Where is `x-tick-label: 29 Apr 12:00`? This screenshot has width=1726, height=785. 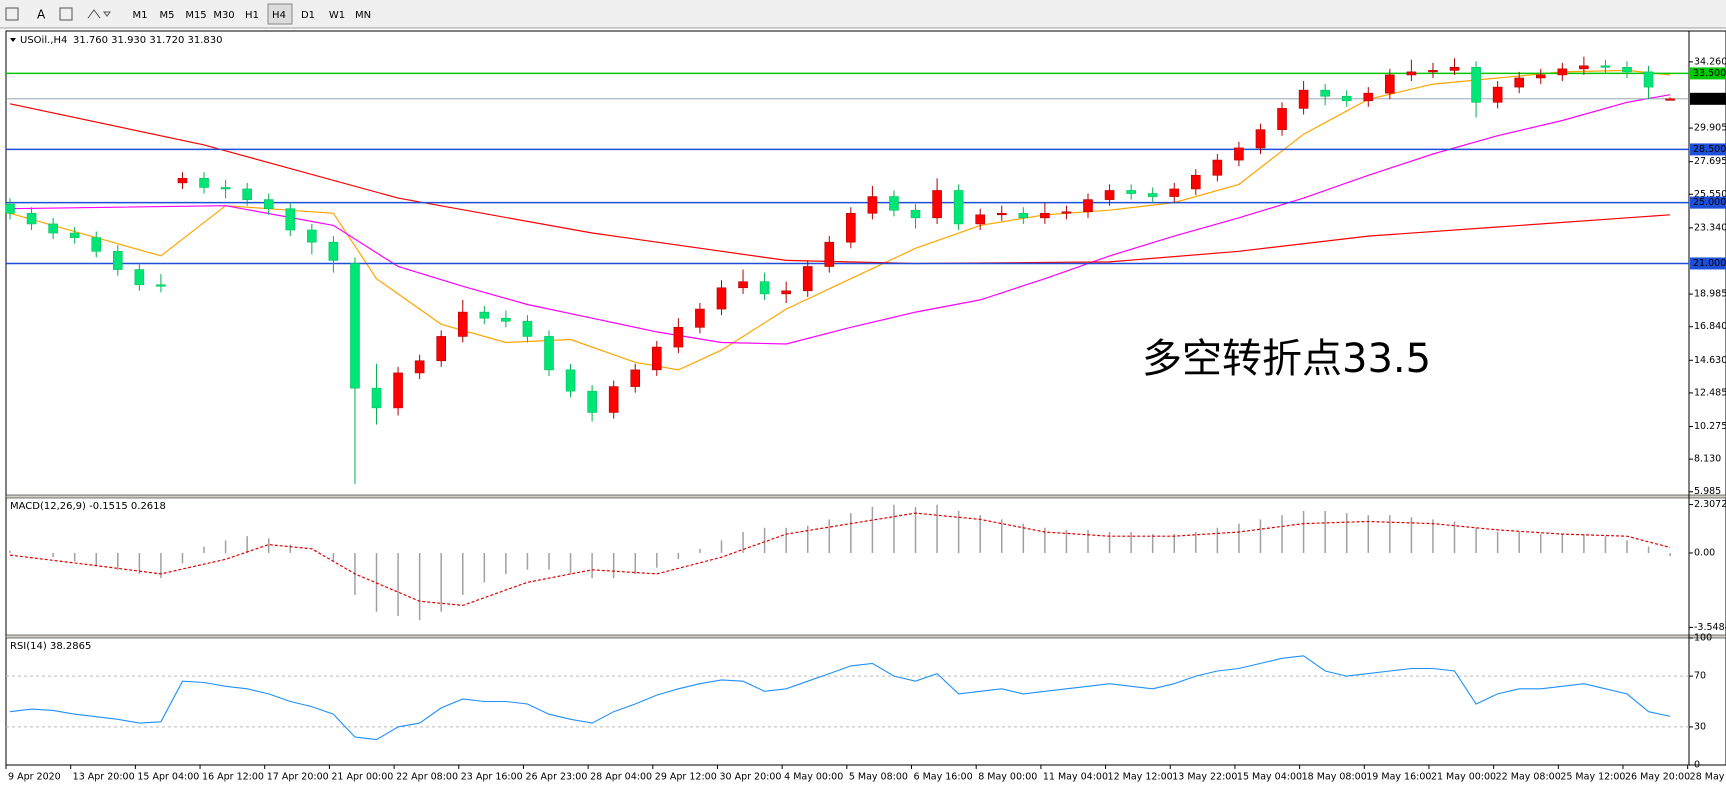
x-tick-label: 29 Apr 12:00 is located at coordinates (686, 777).